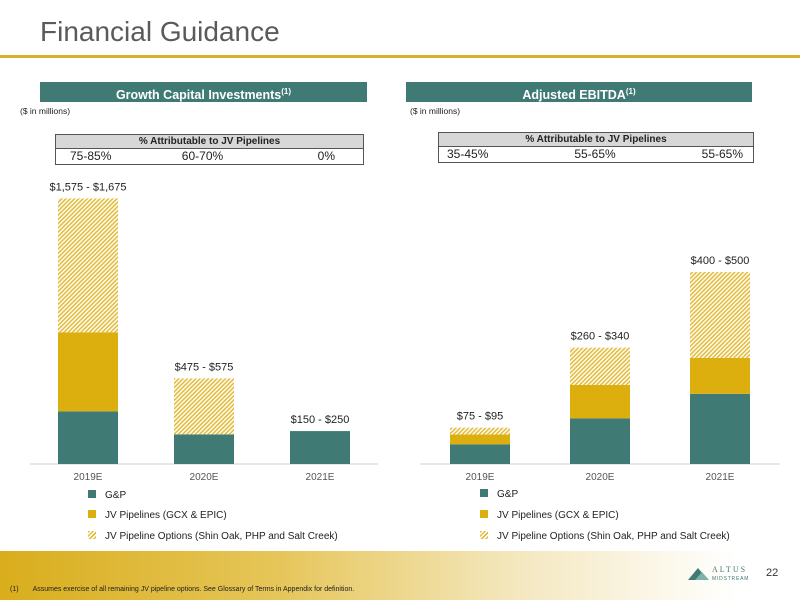 This screenshot has height=600, width=800. What do you see at coordinates (87, 187) in the screenshot?
I see `growth-capital-bar-label-2019E: $1,575 - $1,675` at bounding box center [87, 187].